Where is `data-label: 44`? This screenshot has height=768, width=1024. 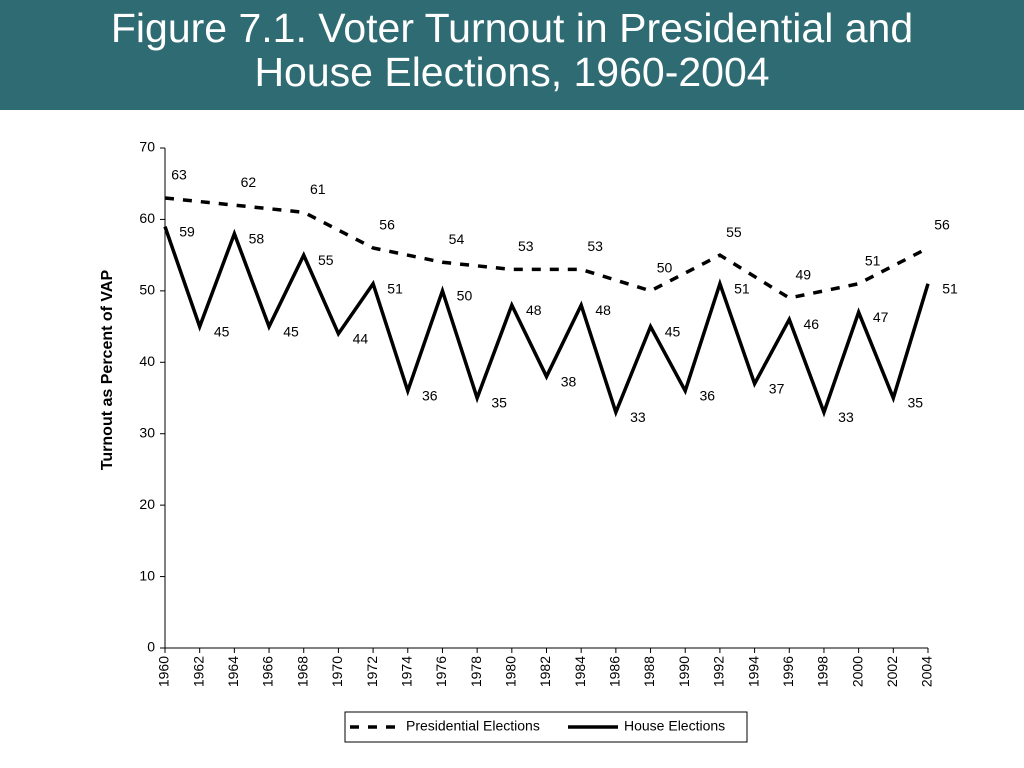
data-label: 44 is located at coordinates (361, 338).